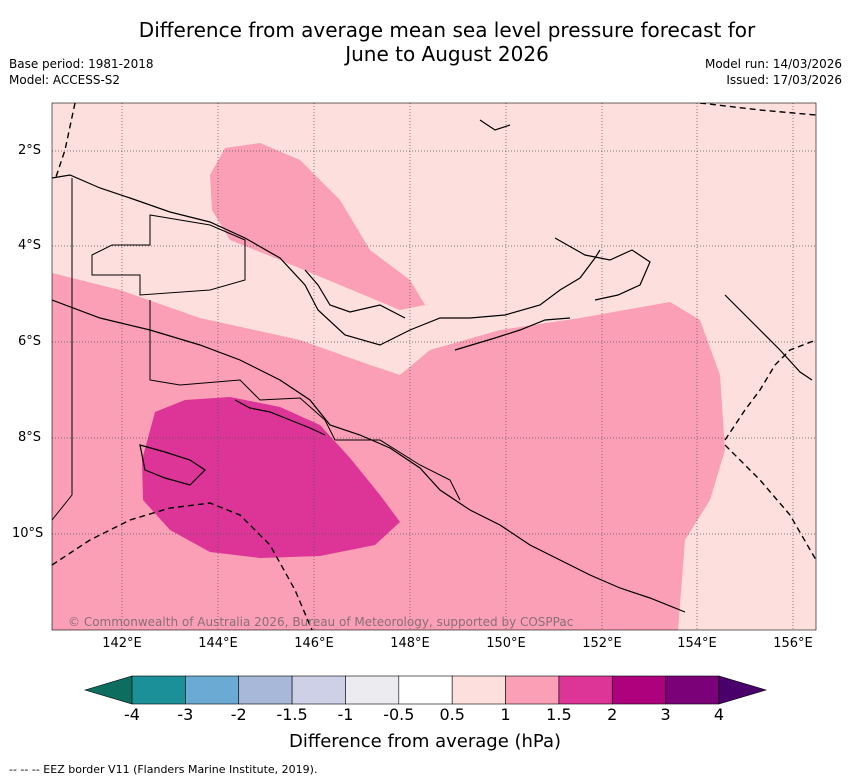 This screenshot has height=781, width=850. Describe the element at coordinates (425, 741) in the screenshot. I see `colorbar-label: Difference from average (hPa)` at that location.